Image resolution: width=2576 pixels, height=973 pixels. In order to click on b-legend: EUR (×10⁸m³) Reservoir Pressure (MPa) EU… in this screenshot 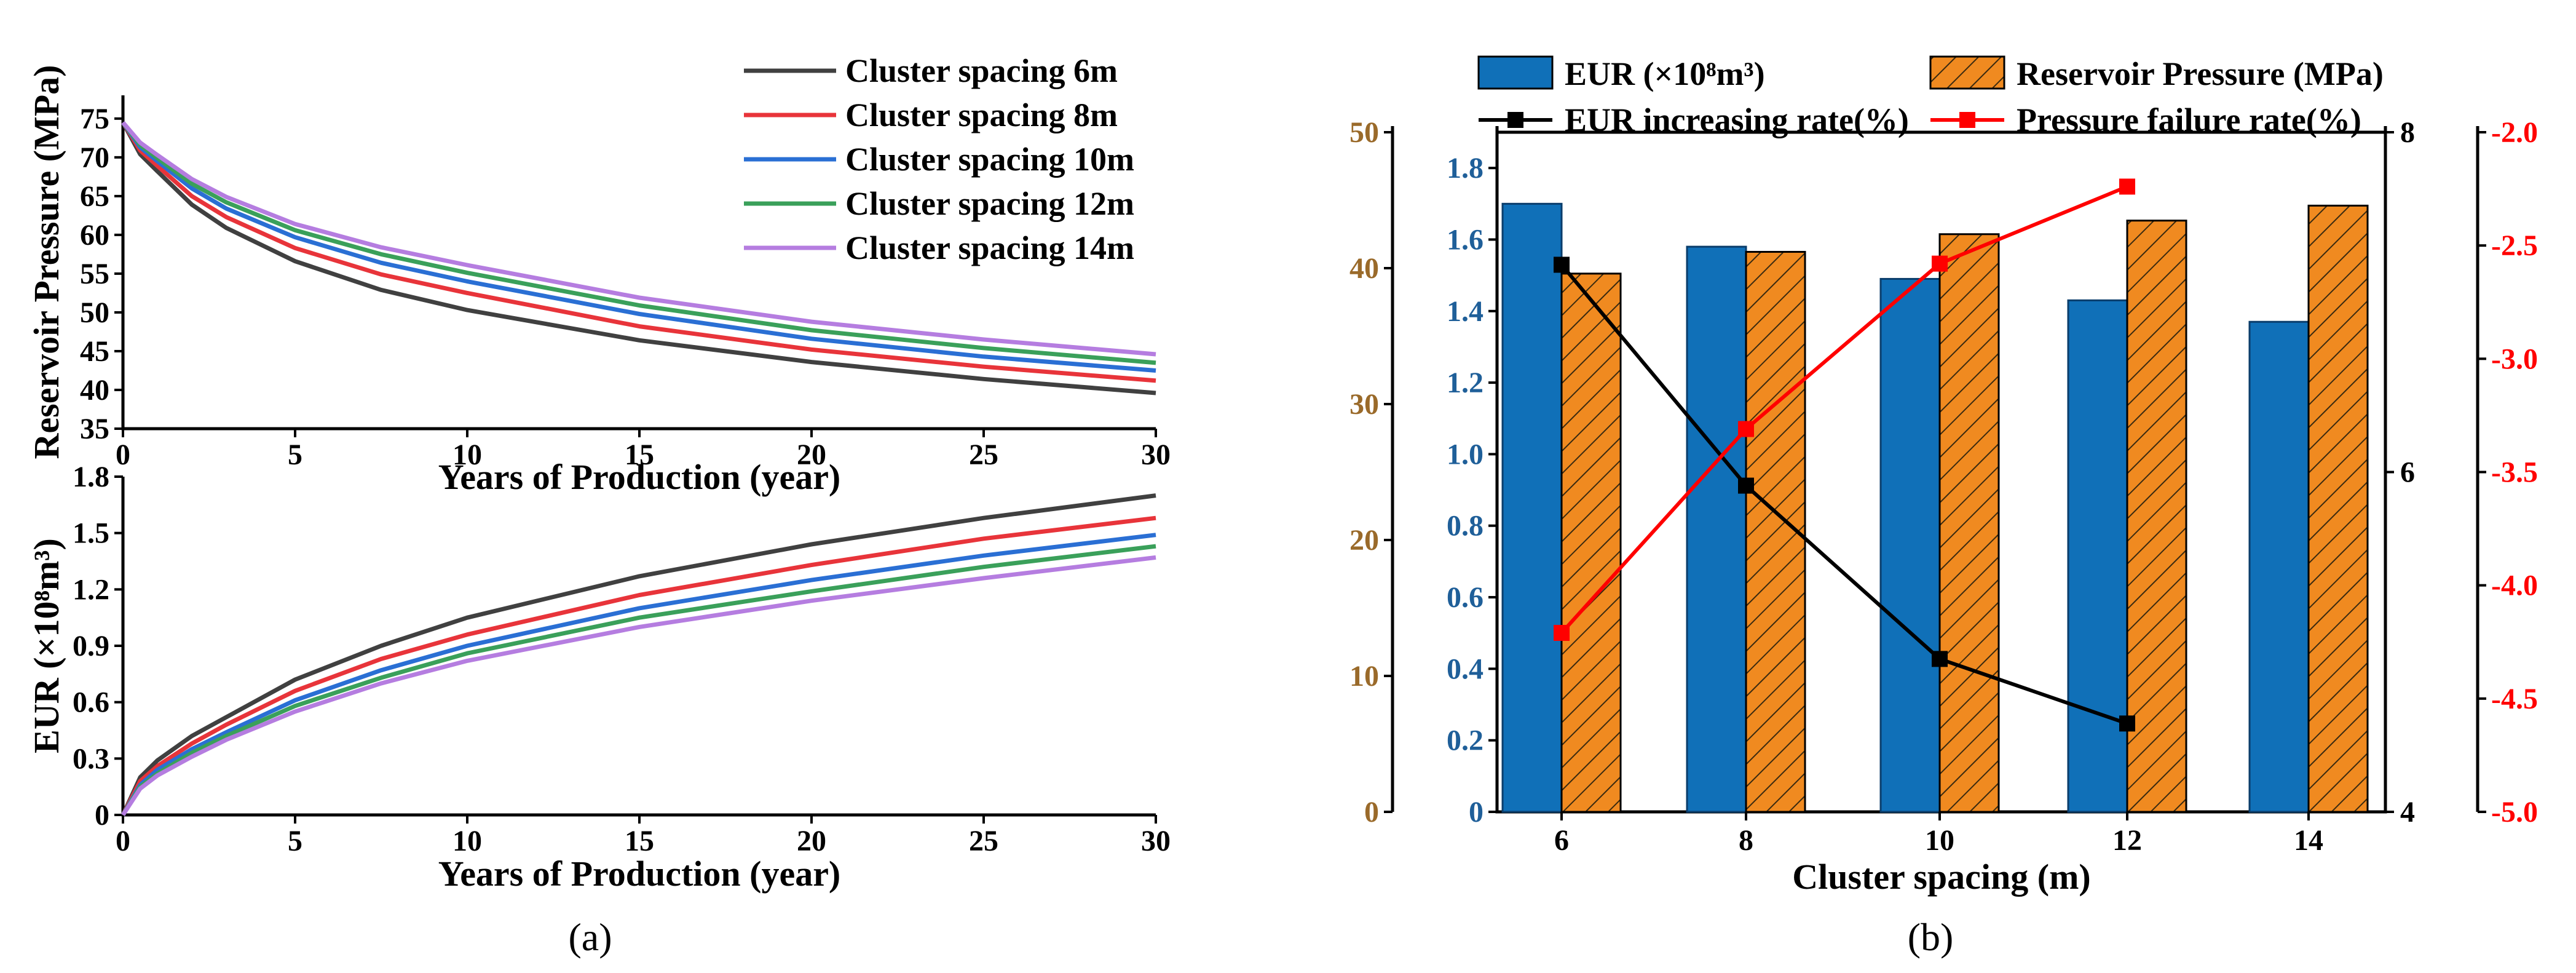, I will do `click(1930, 97)`.